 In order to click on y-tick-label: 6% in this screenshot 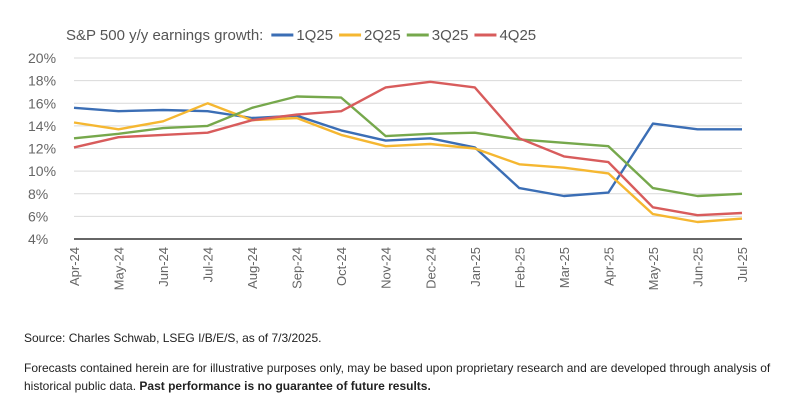, I will do `click(38, 216)`.